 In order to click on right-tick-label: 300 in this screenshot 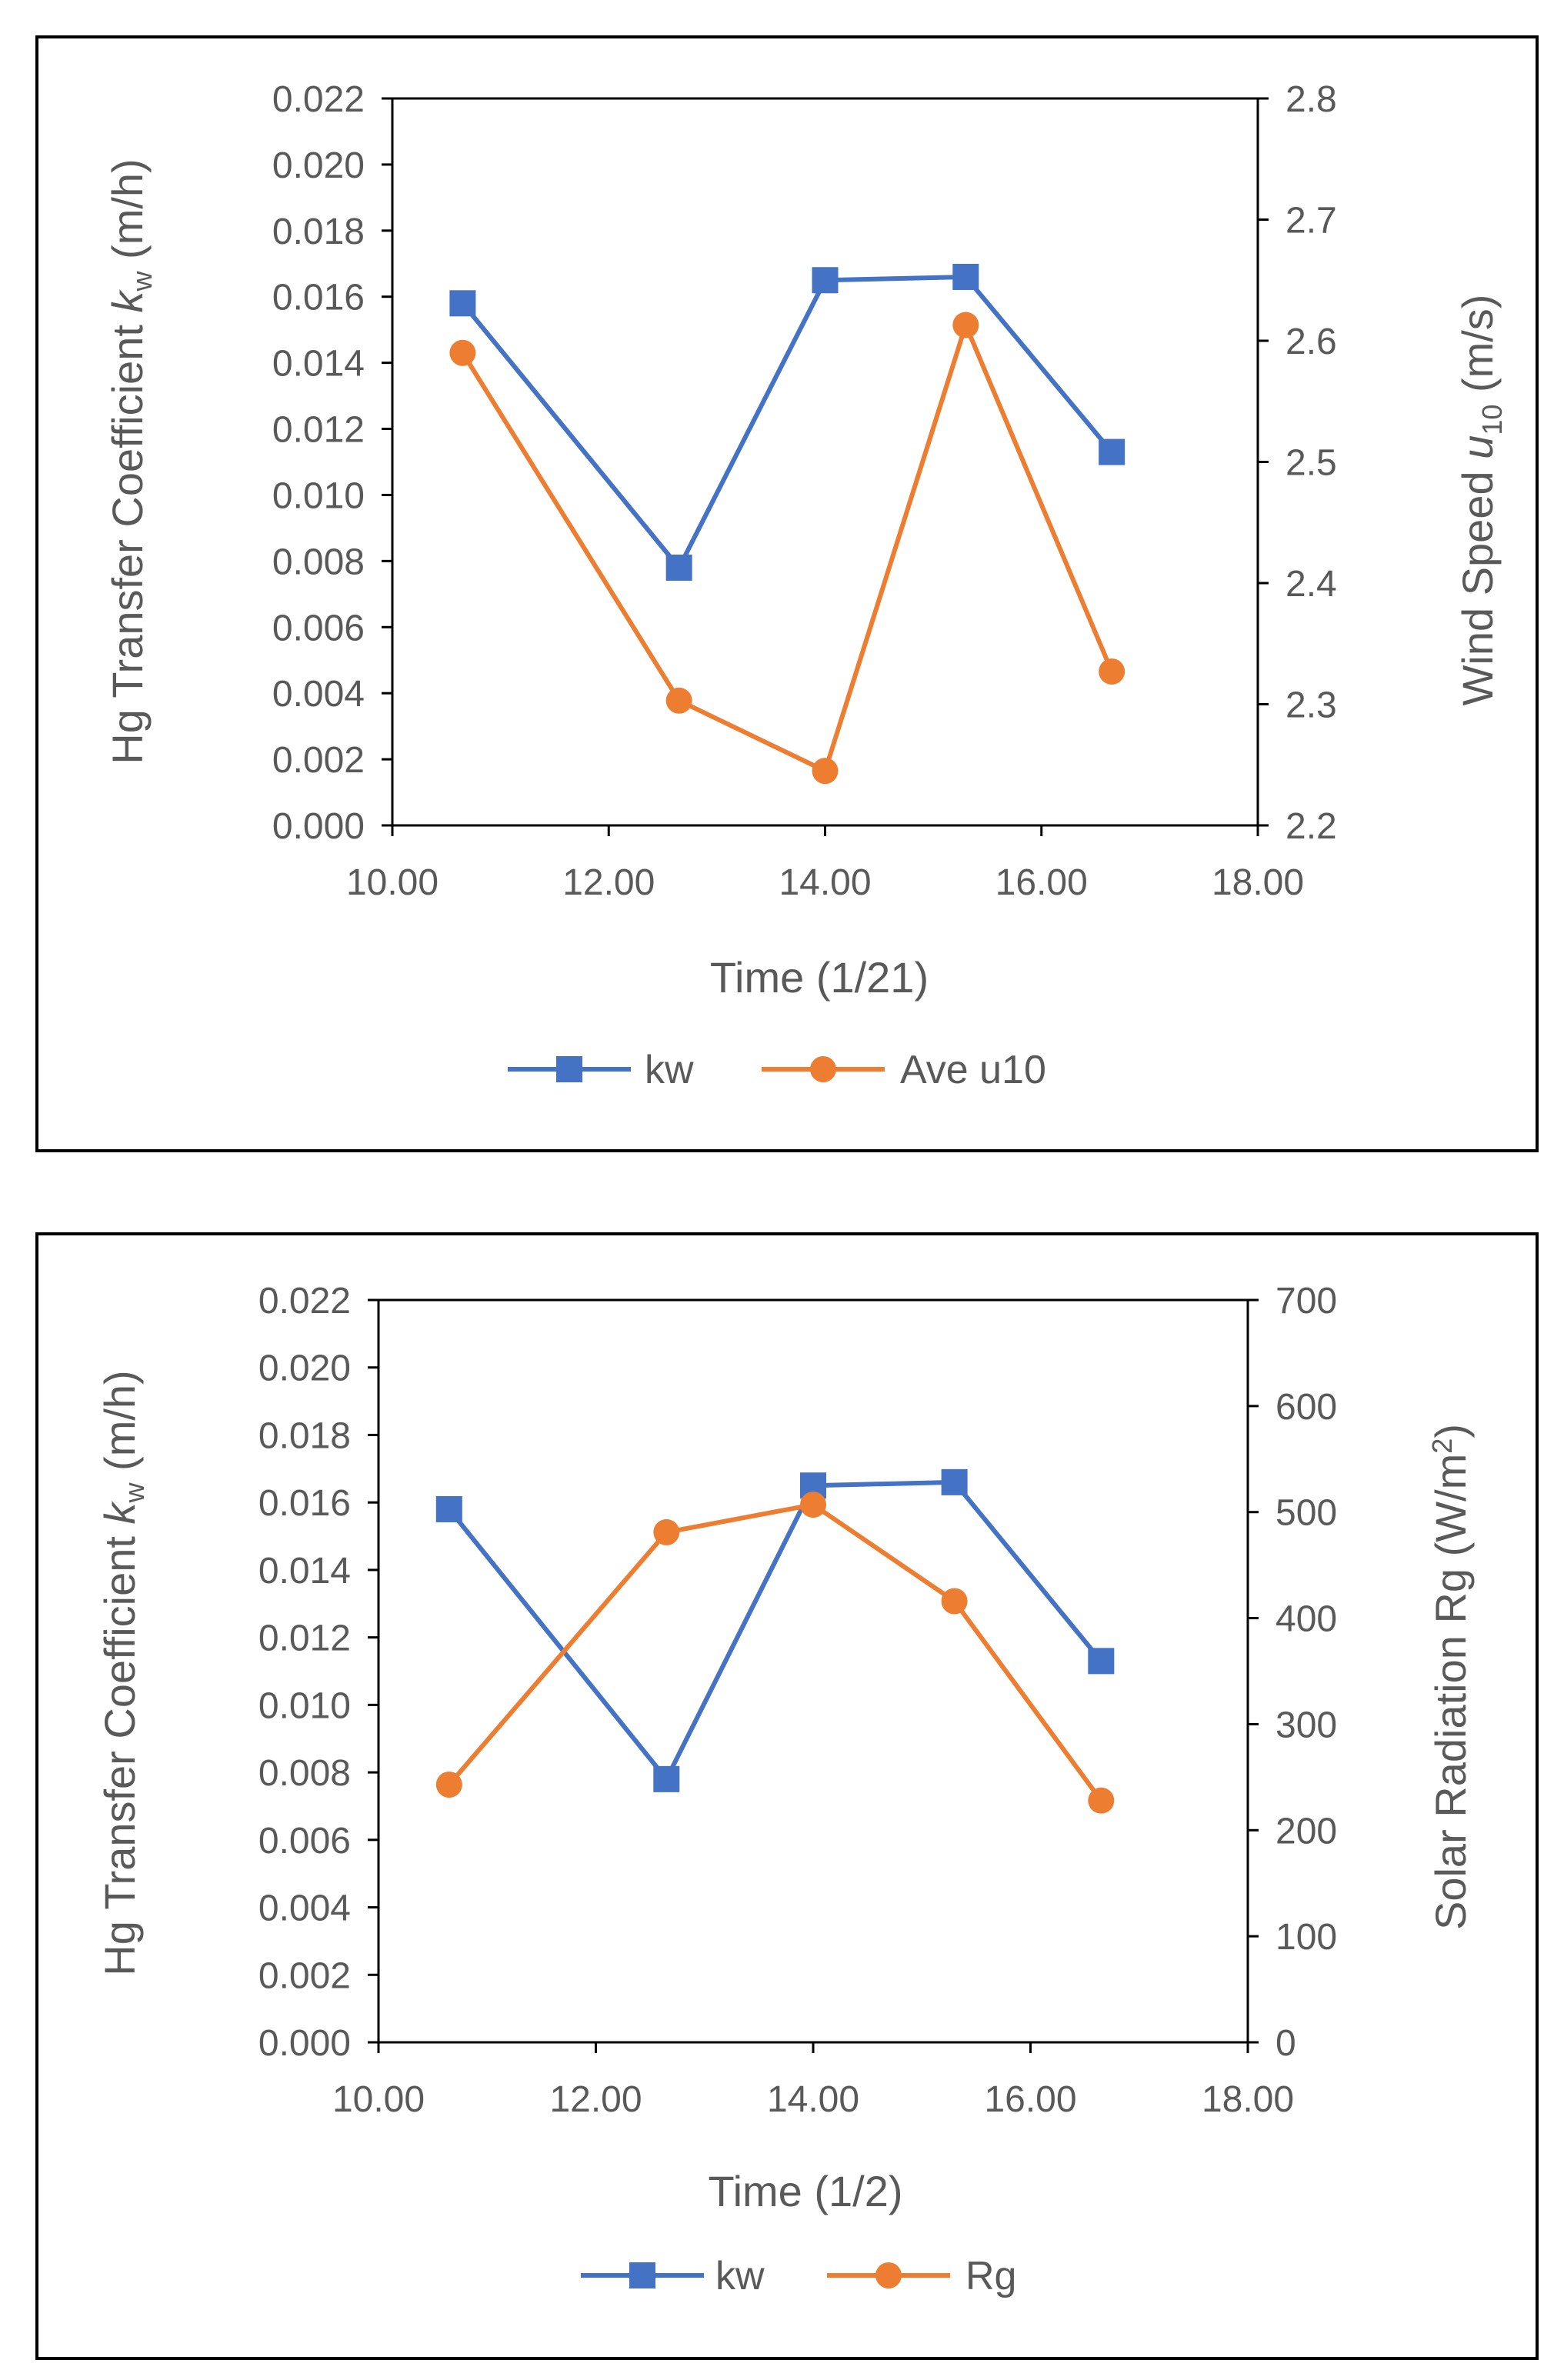, I will do `click(1306, 1725)`.